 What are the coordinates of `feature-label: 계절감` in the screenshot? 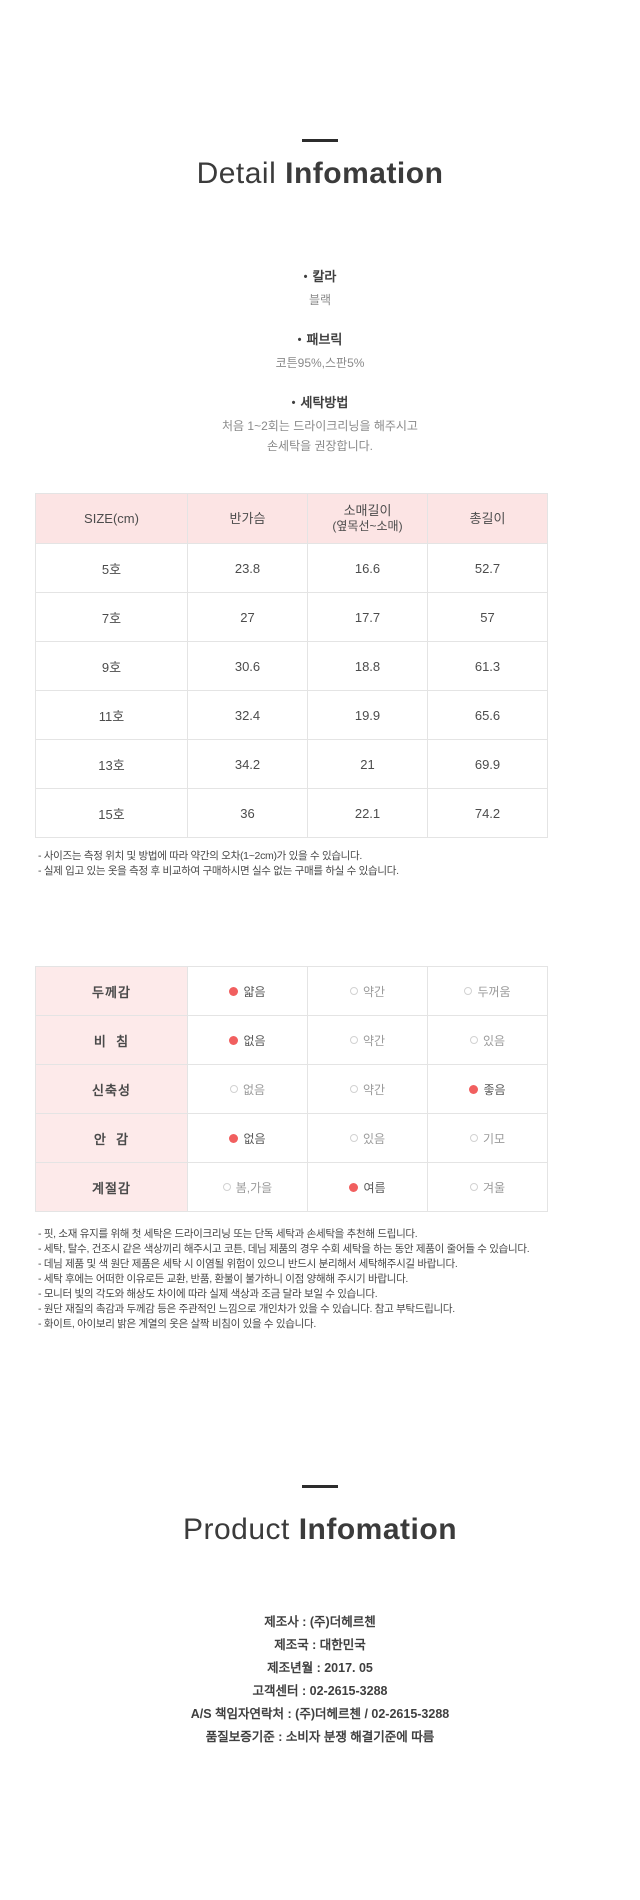 It's located at (111, 1187).